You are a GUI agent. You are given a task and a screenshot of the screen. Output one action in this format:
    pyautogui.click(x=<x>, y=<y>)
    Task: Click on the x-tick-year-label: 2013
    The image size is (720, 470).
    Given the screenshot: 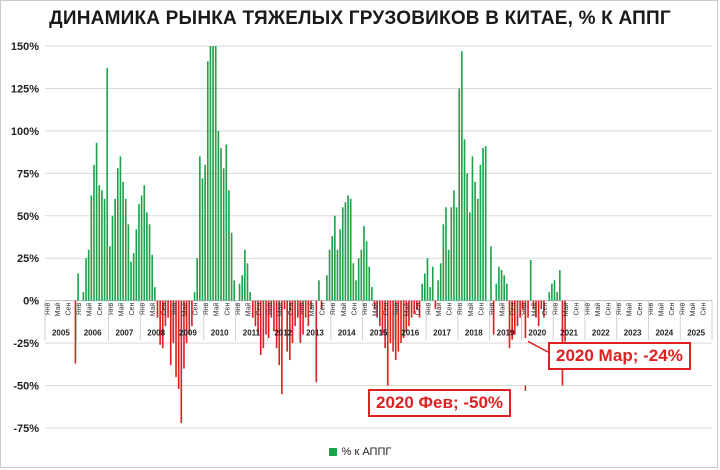 What is the action you would take?
    pyautogui.click(x=315, y=333)
    